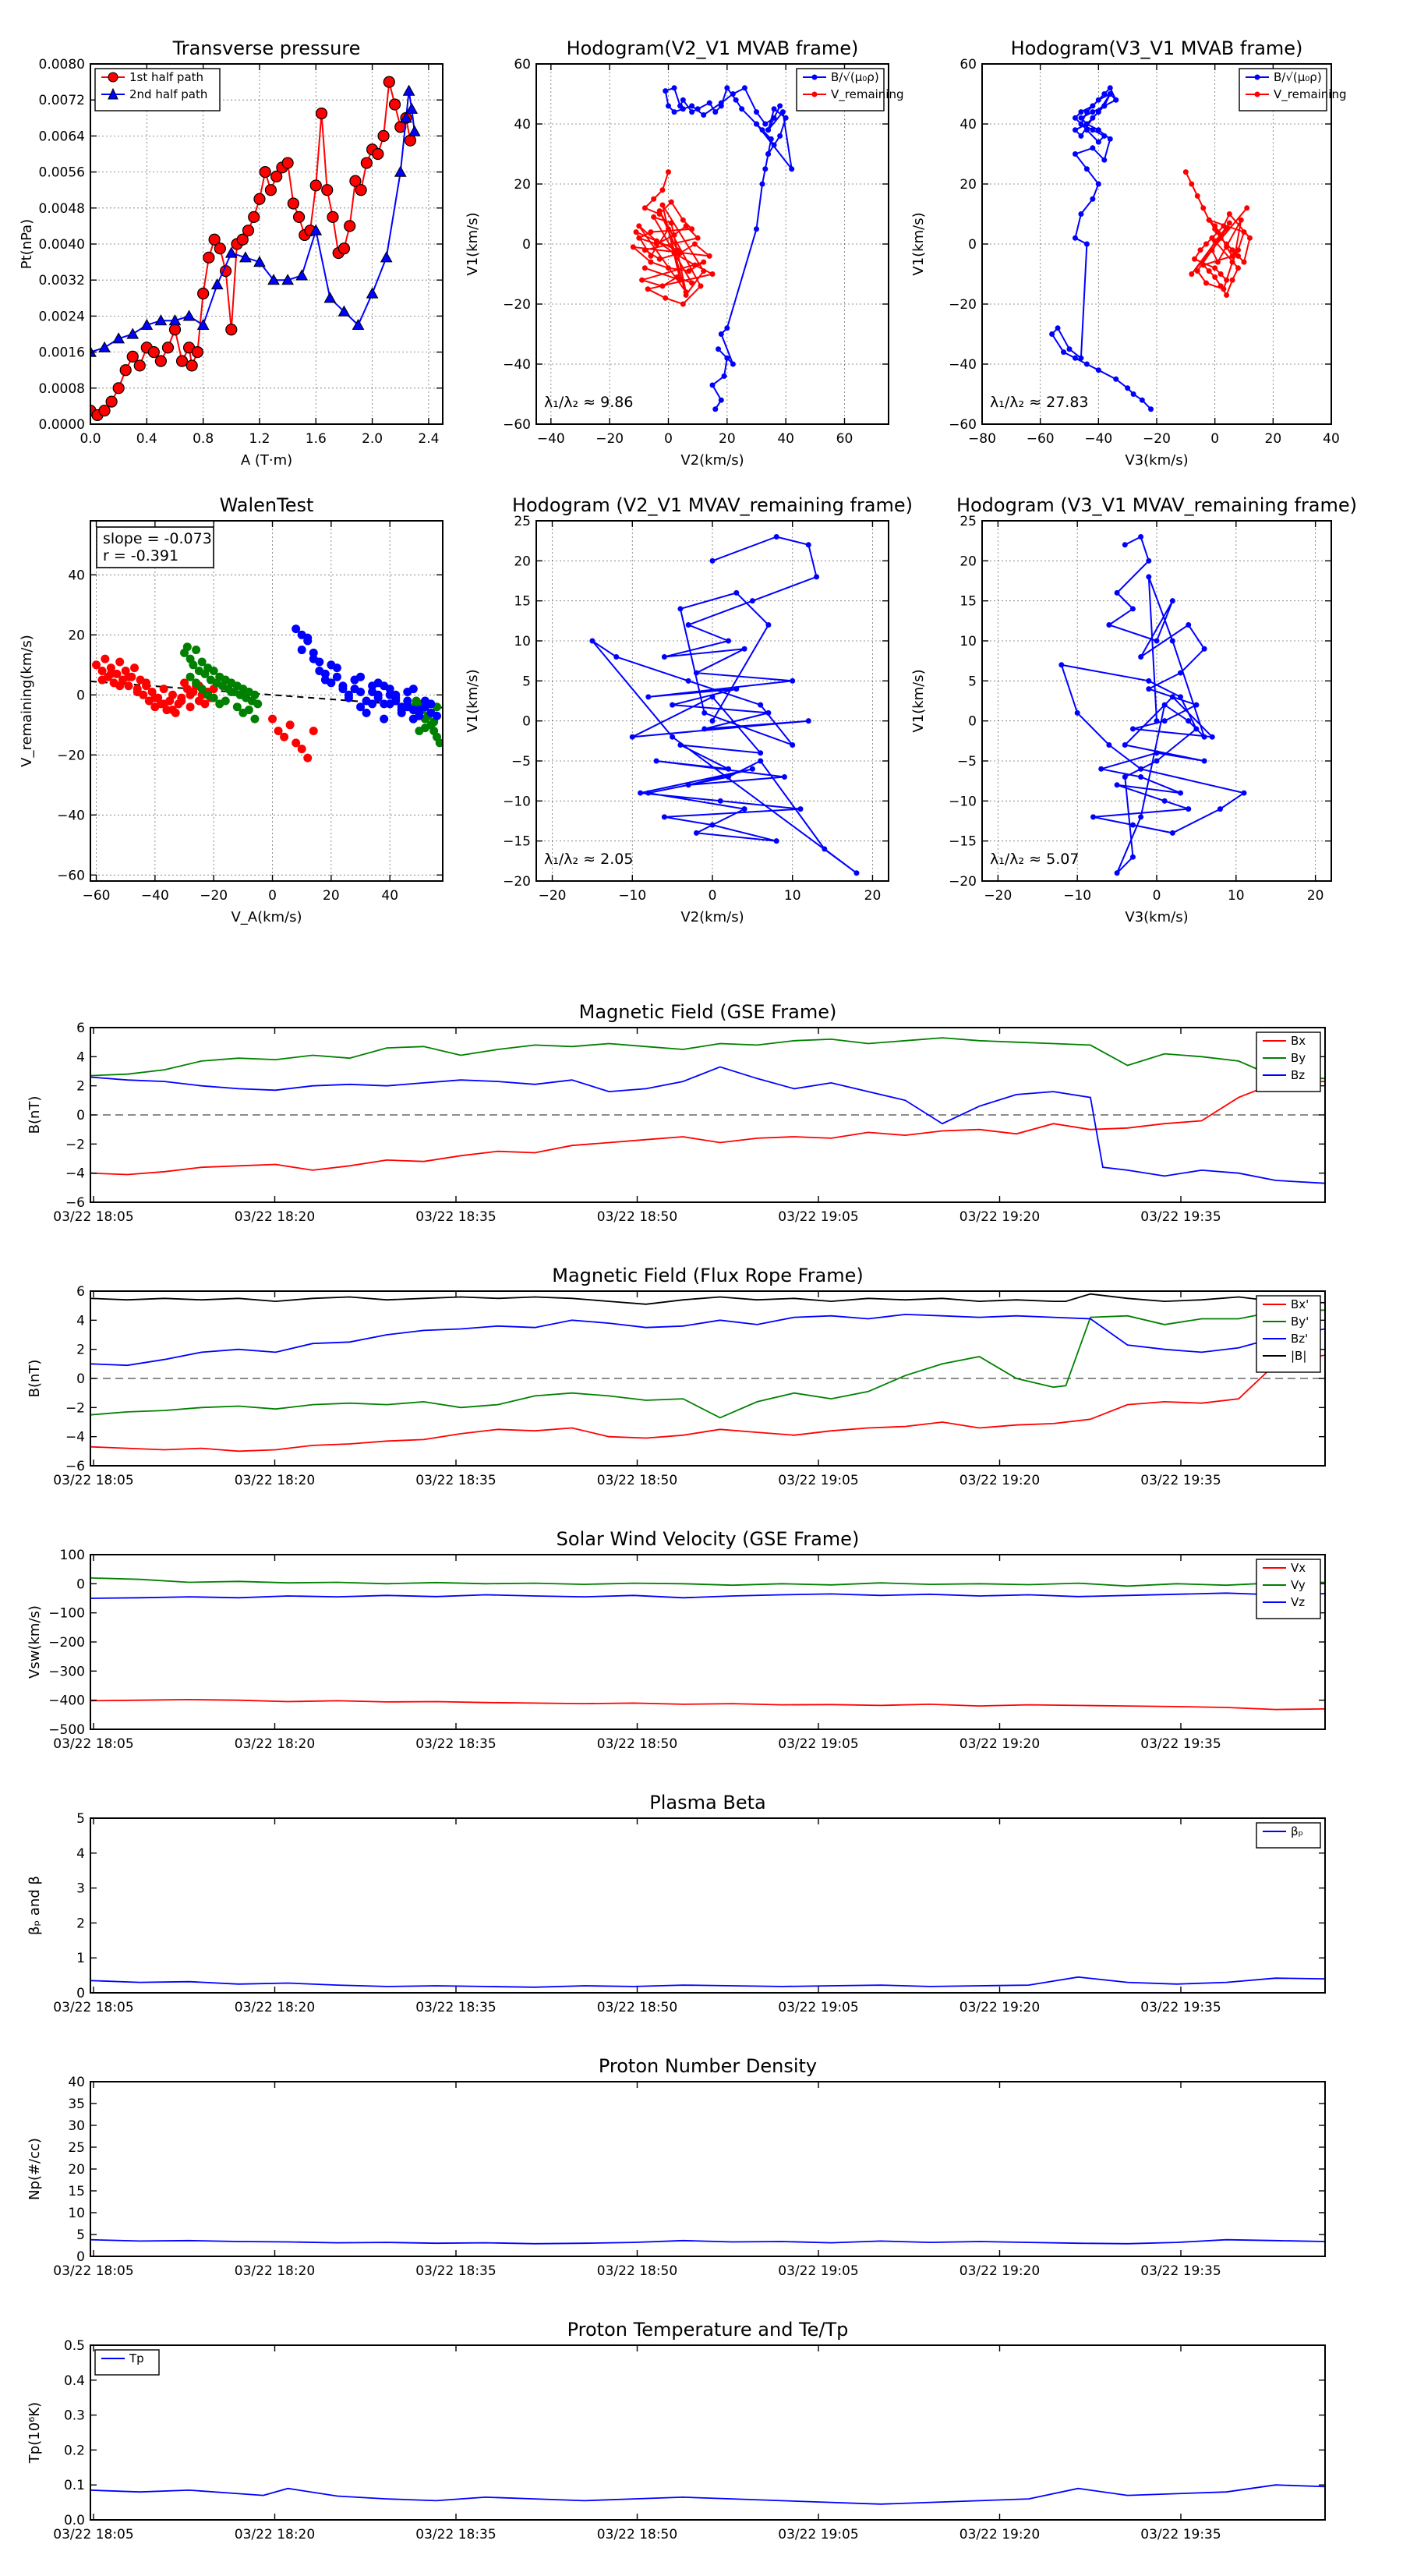  Describe the element at coordinates (275, 2271) in the screenshot. I see `x-tick-label: 03/22 18:20` at that location.